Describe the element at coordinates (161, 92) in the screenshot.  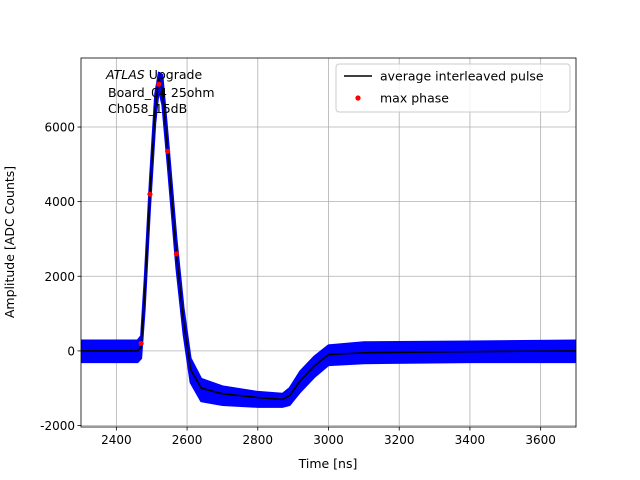
I see `annotation-line: Board_04 25ohm` at that location.